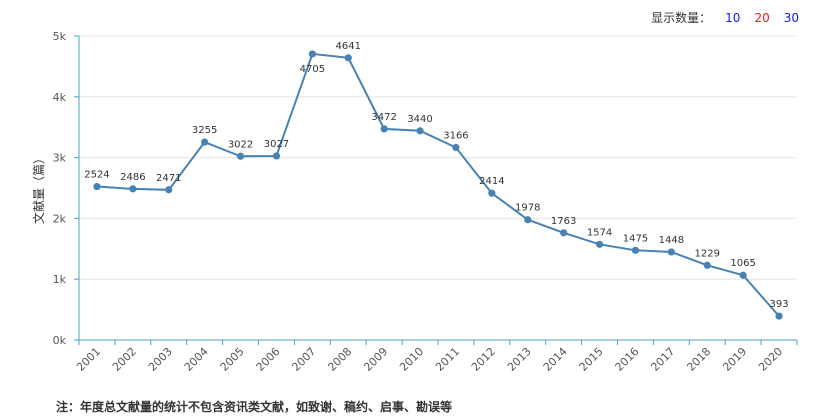  I want to click on x-tick-label: 2014, so click(555, 359).